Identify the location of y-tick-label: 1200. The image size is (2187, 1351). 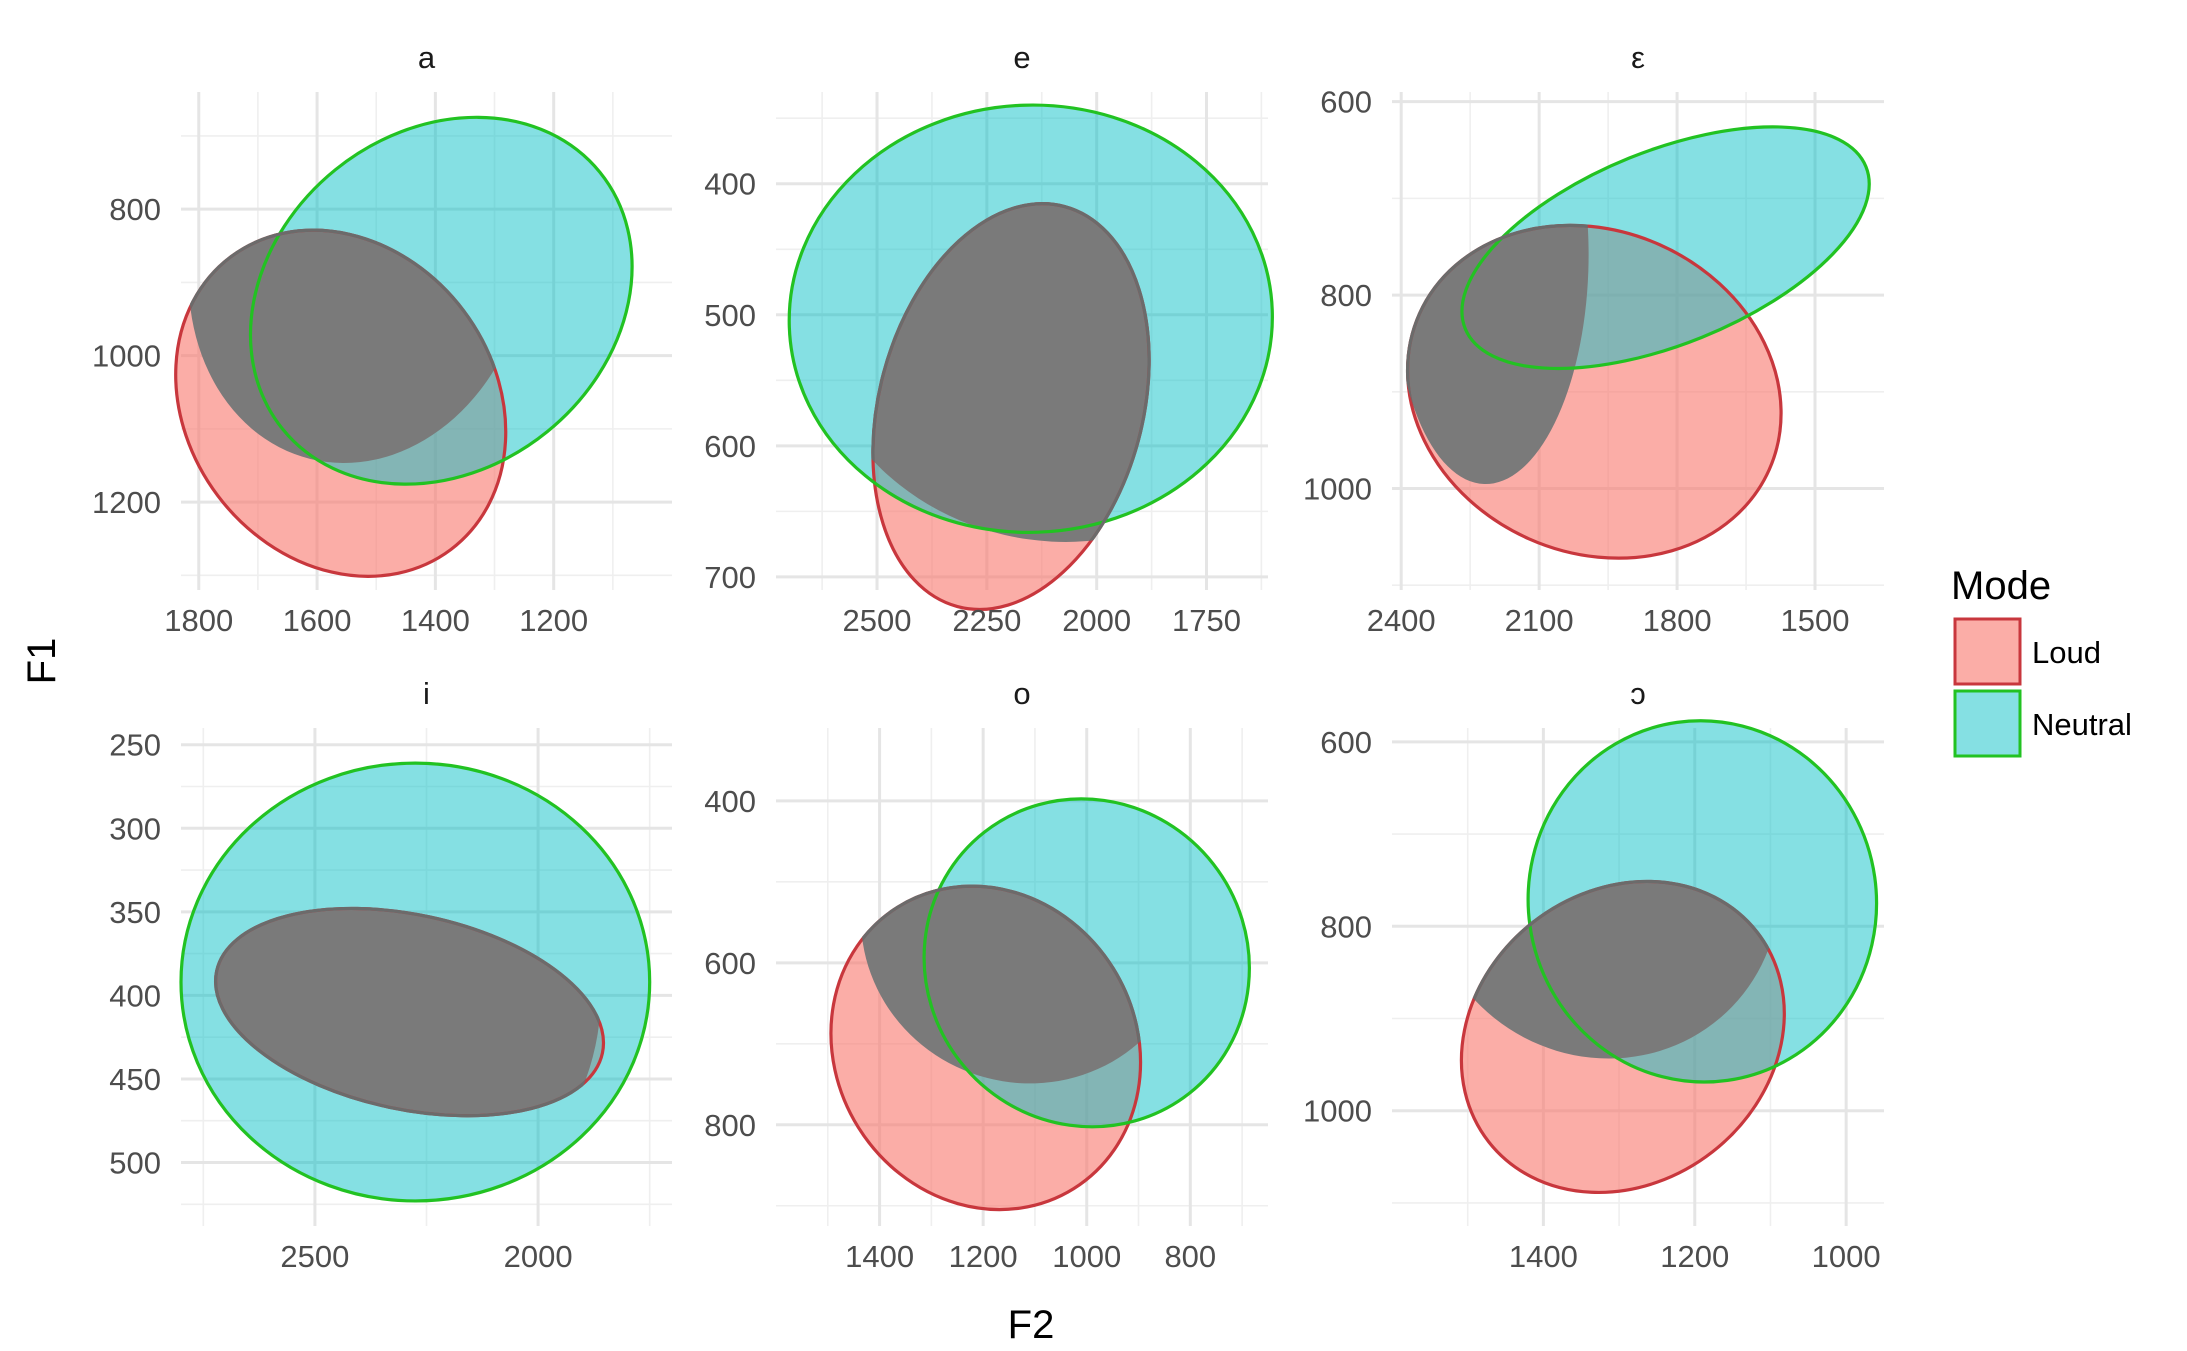
(126, 502).